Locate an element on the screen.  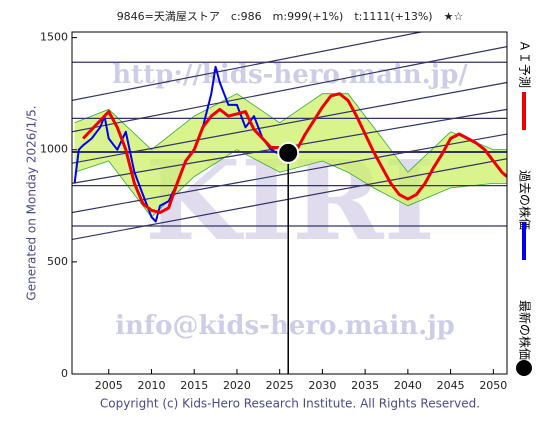
legend-label: 最新の株価 is located at coordinates (525, 330).